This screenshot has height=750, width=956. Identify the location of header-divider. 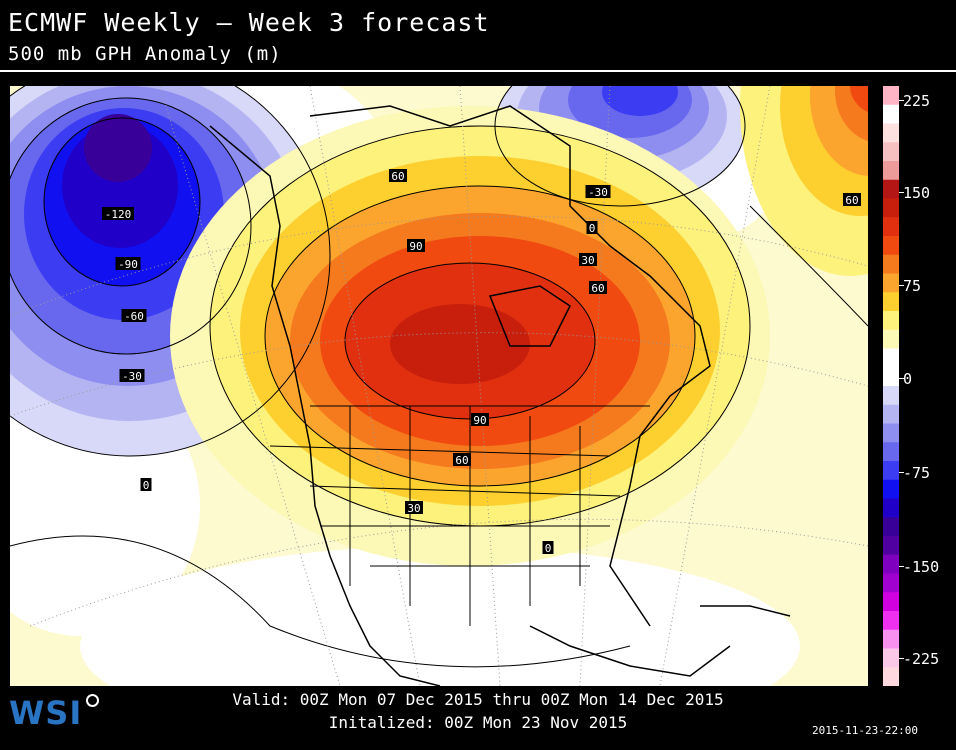
(478, 71).